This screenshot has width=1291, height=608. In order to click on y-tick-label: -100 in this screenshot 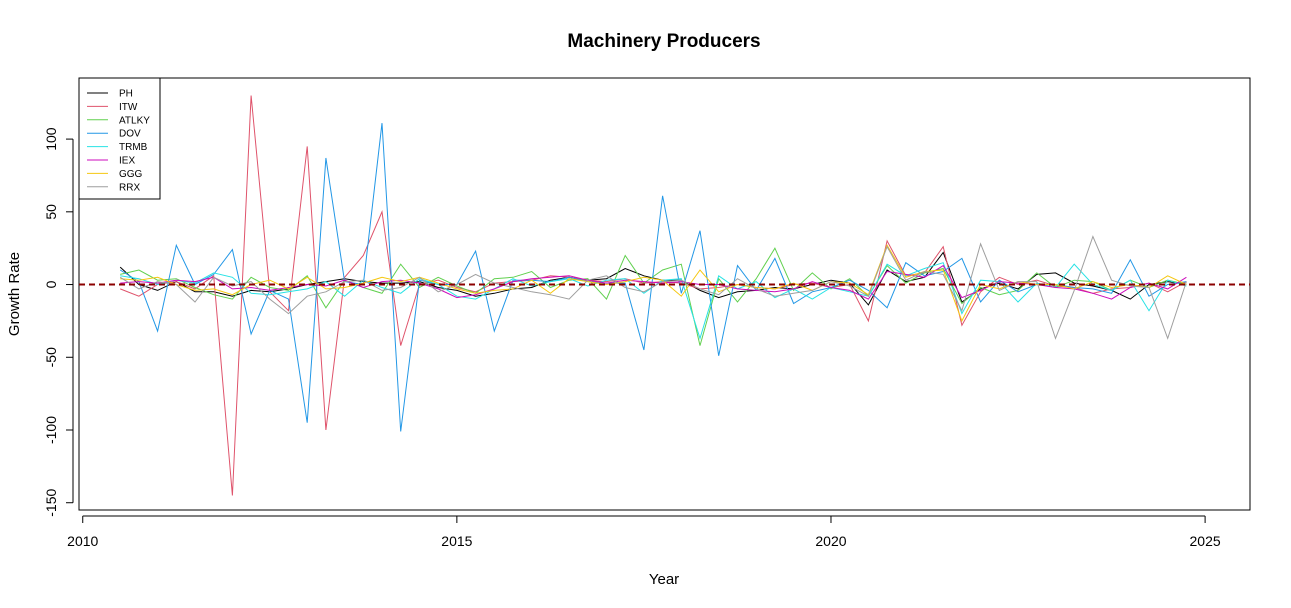, I will do `click(51, 430)`.